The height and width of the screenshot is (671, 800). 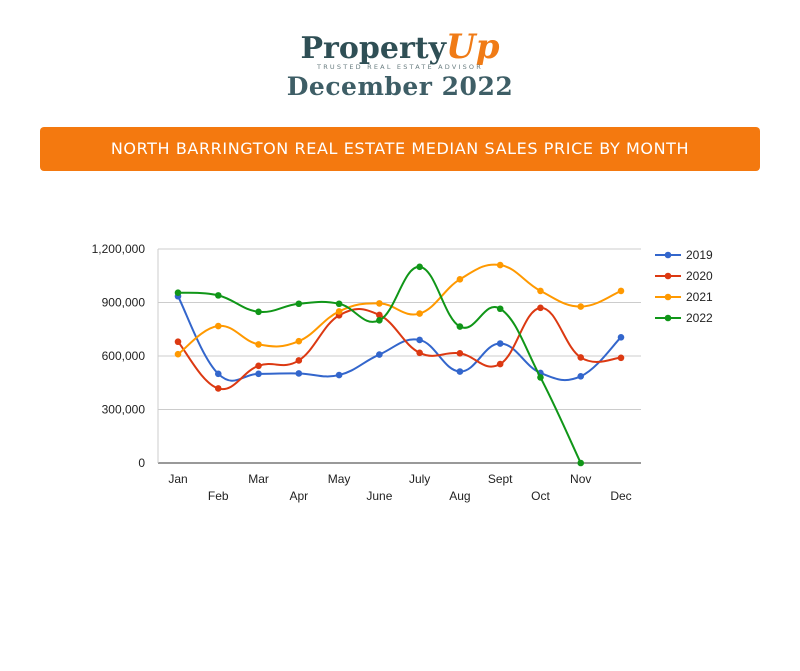 I want to click on x-tick-label: May, so click(x=339, y=479).